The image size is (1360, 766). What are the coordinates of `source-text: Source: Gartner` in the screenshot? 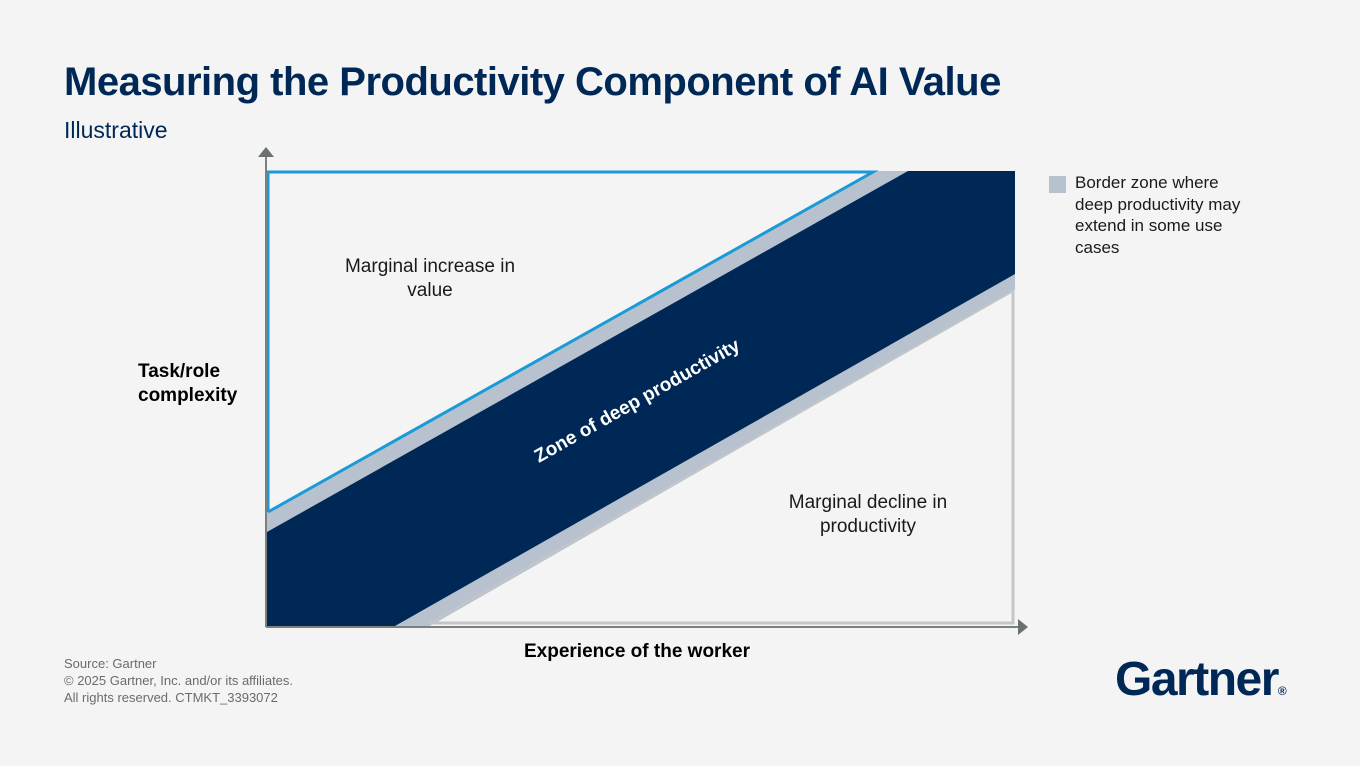 It's located at (110, 663).